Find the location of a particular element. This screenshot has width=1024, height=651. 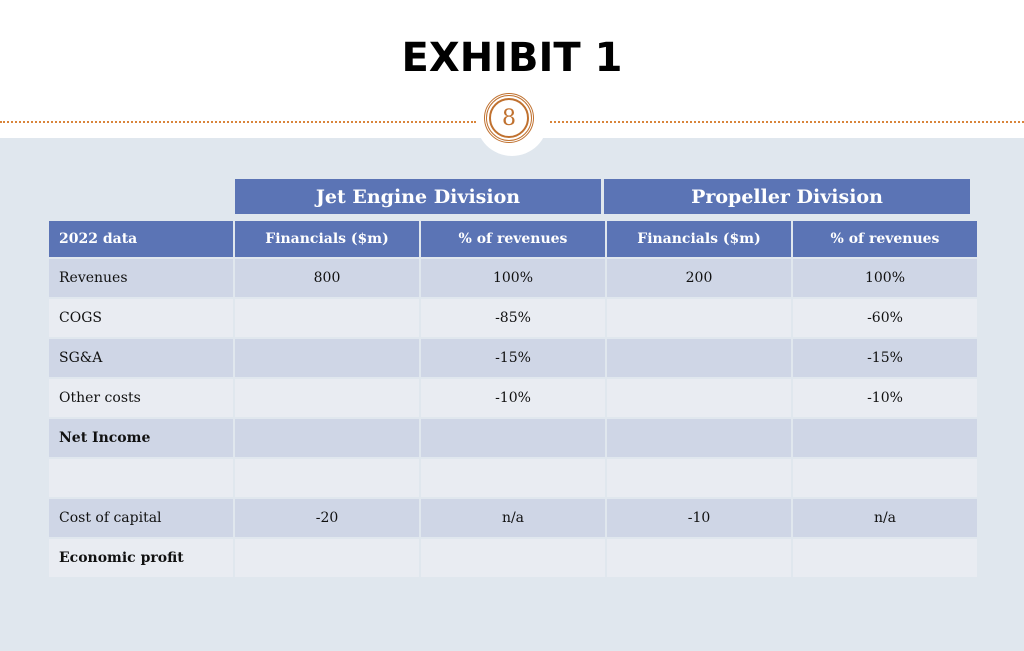

table-row: COGS -85% -60% is located at coordinates (513, 318).